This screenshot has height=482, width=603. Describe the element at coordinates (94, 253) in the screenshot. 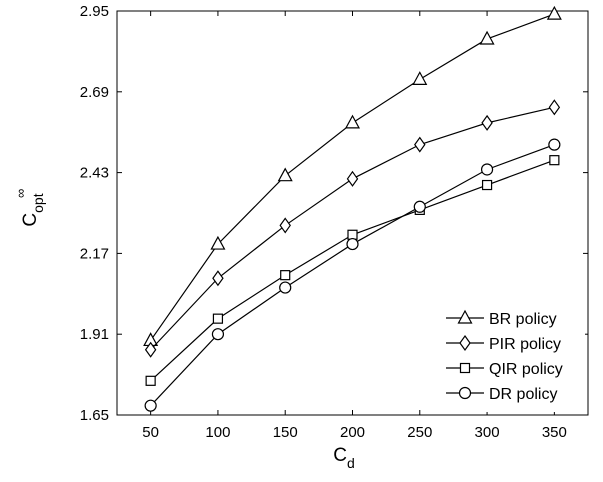

I see `y-tick-label: 2.17` at that location.